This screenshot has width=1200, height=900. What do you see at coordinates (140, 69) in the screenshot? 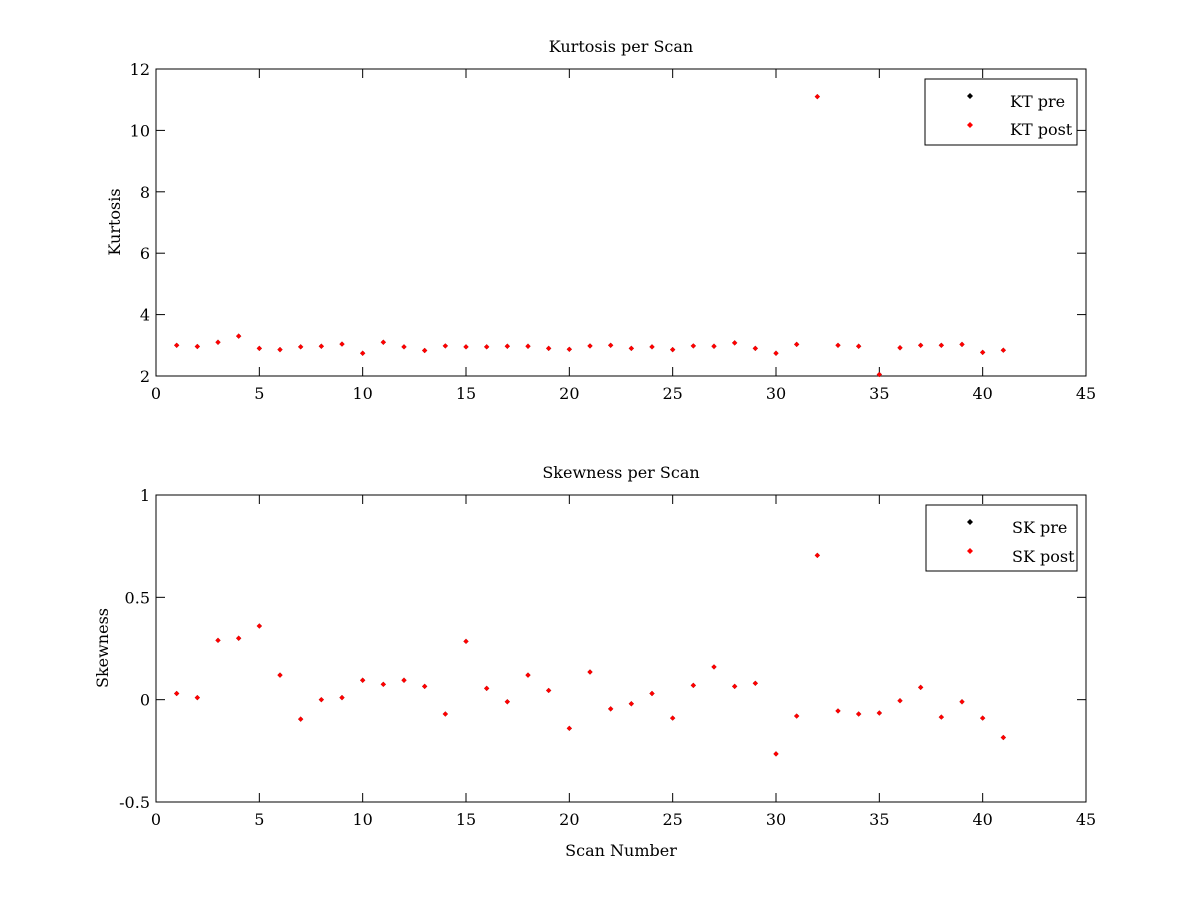
I see `kurtosis-y-tick-label: 12` at bounding box center [140, 69].